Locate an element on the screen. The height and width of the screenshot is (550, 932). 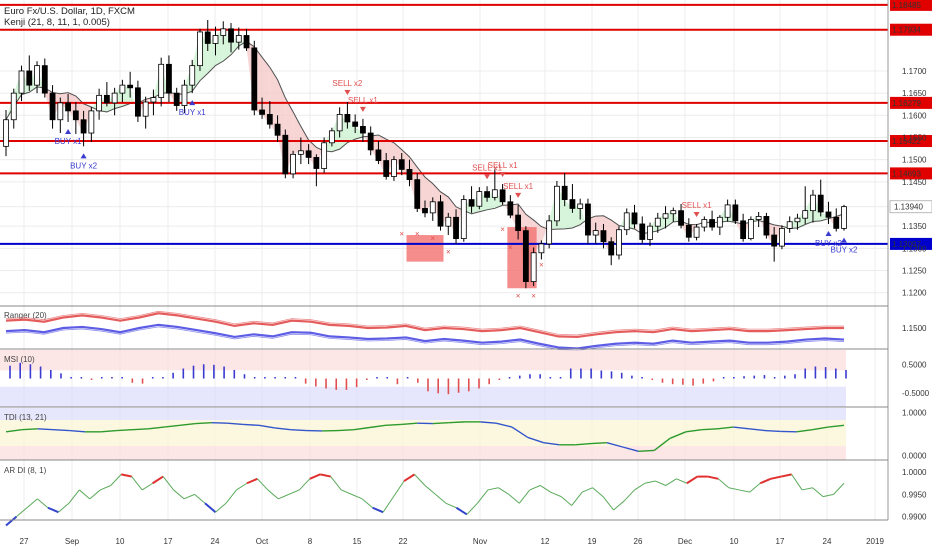
y-tick-label: 0.9900 is located at coordinates (914, 517).